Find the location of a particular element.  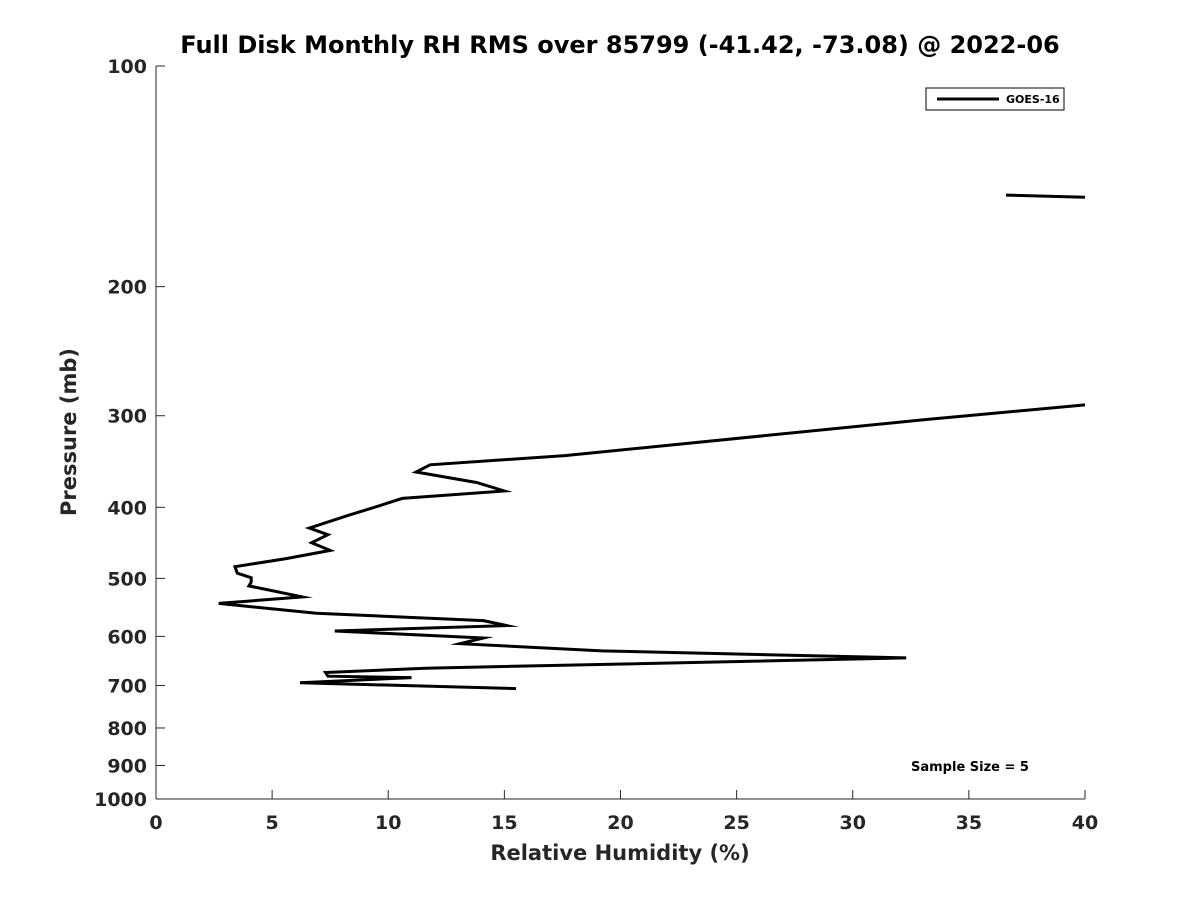

y-tick-label: 500 is located at coordinates (127, 579).